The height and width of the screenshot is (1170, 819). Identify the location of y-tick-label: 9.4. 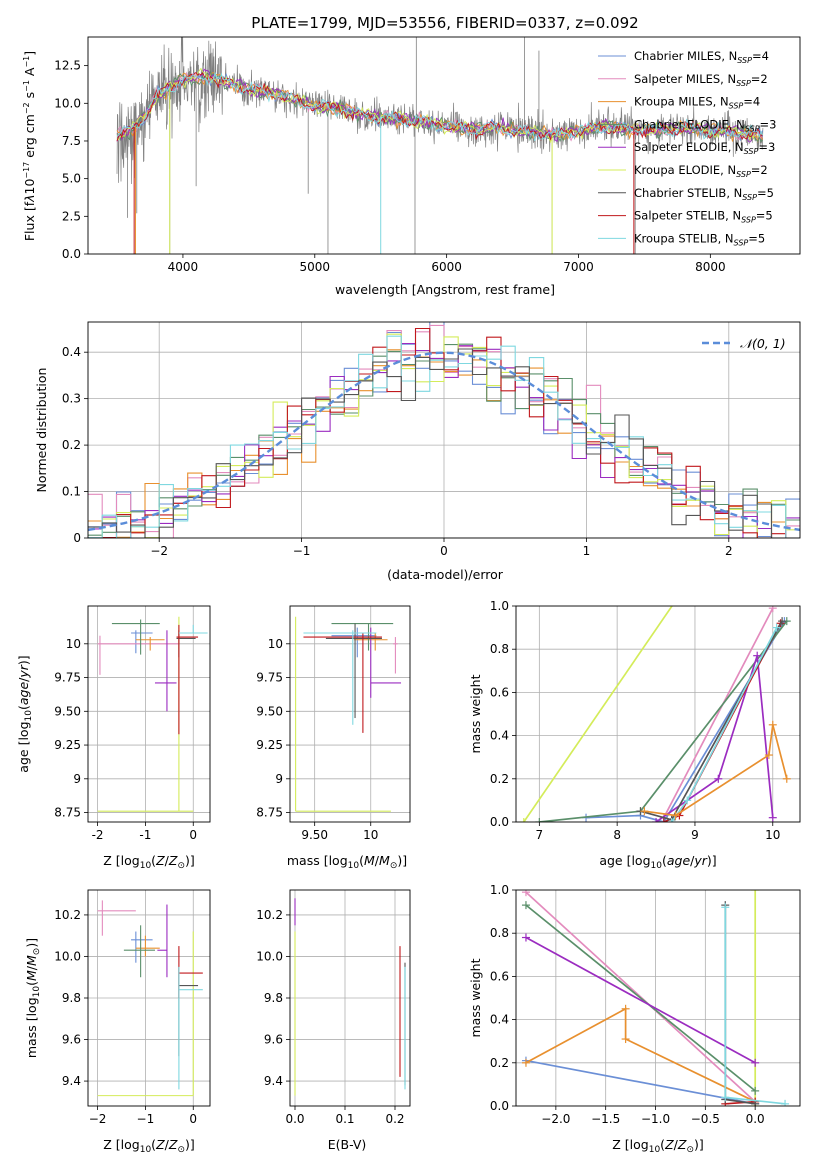
(273, 1081).